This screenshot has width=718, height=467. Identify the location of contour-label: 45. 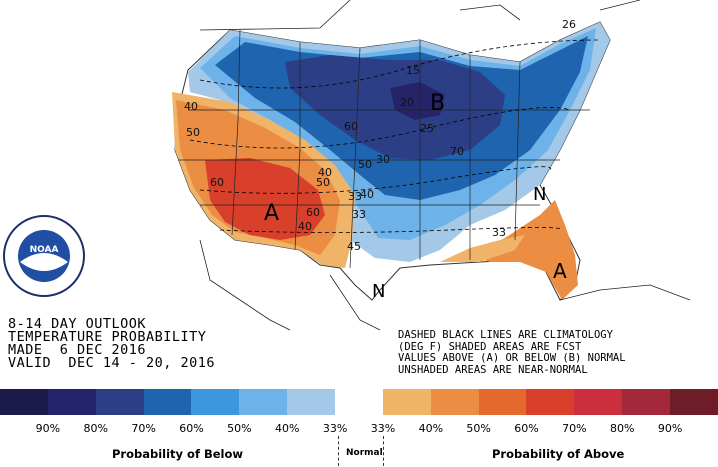
(354, 246).